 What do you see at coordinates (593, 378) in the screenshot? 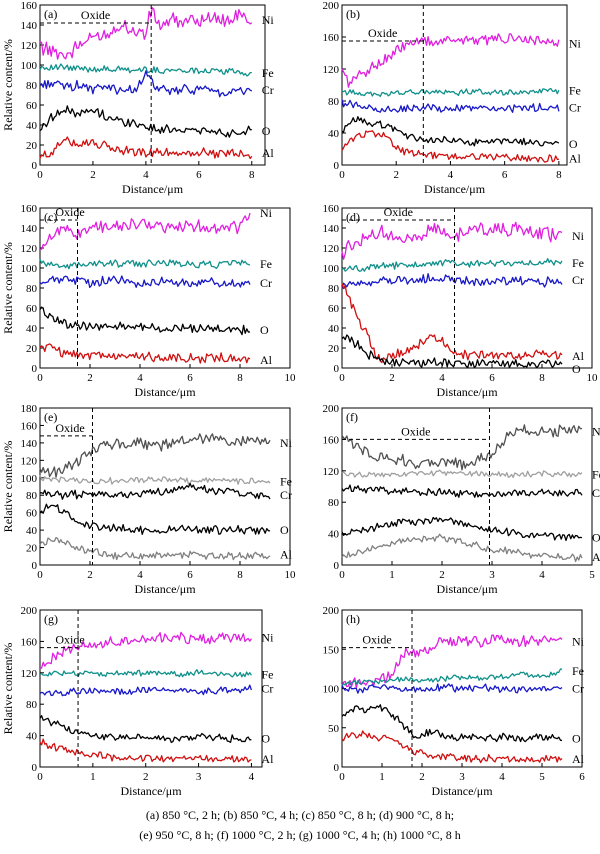
I see `x-tick-label: 10` at bounding box center [593, 378].